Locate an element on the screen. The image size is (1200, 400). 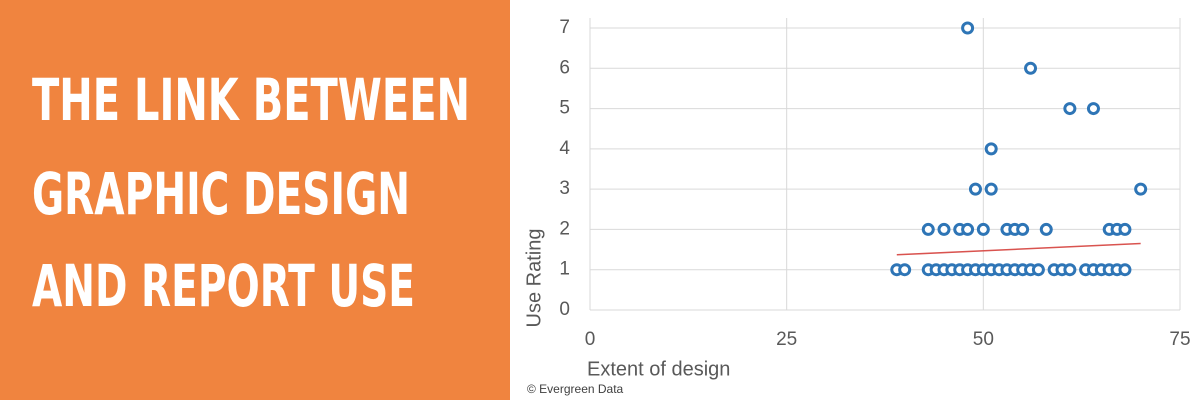
x-tick-label: 75 is located at coordinates (1179, 339).